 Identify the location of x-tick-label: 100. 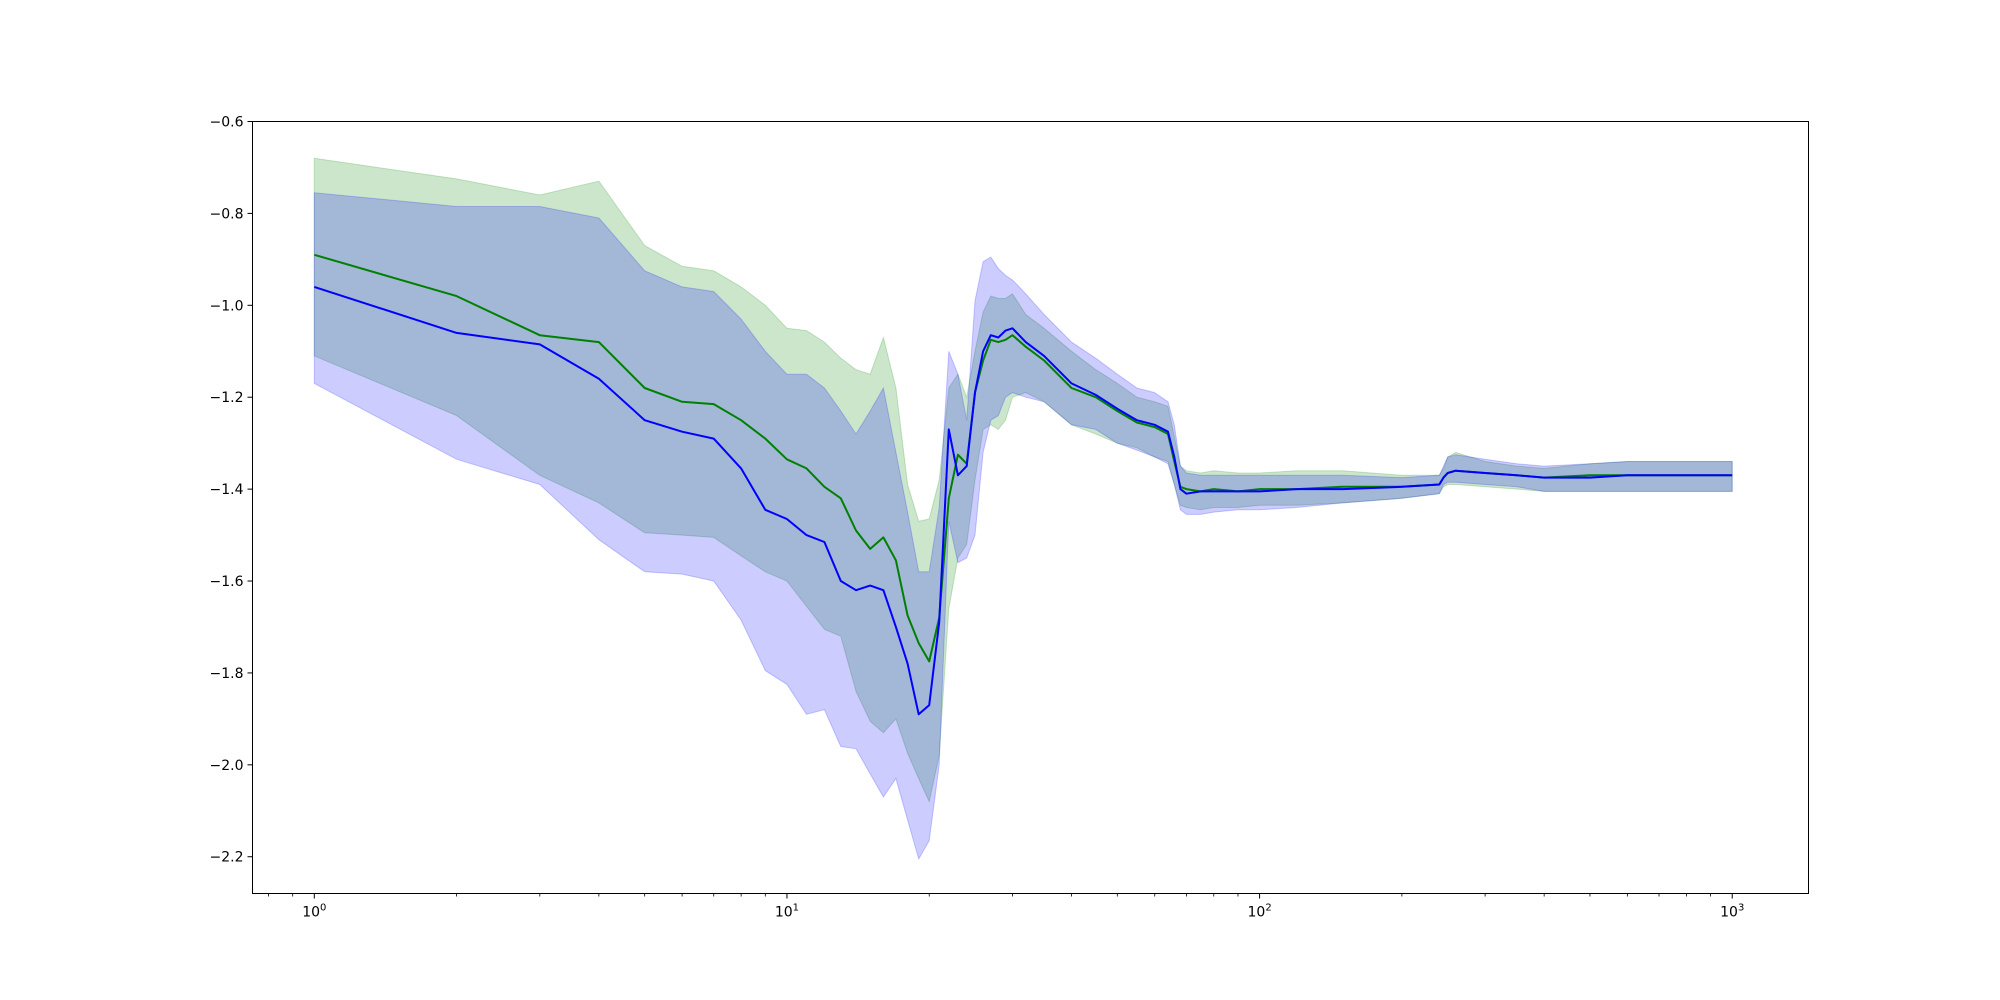
(314, 912).